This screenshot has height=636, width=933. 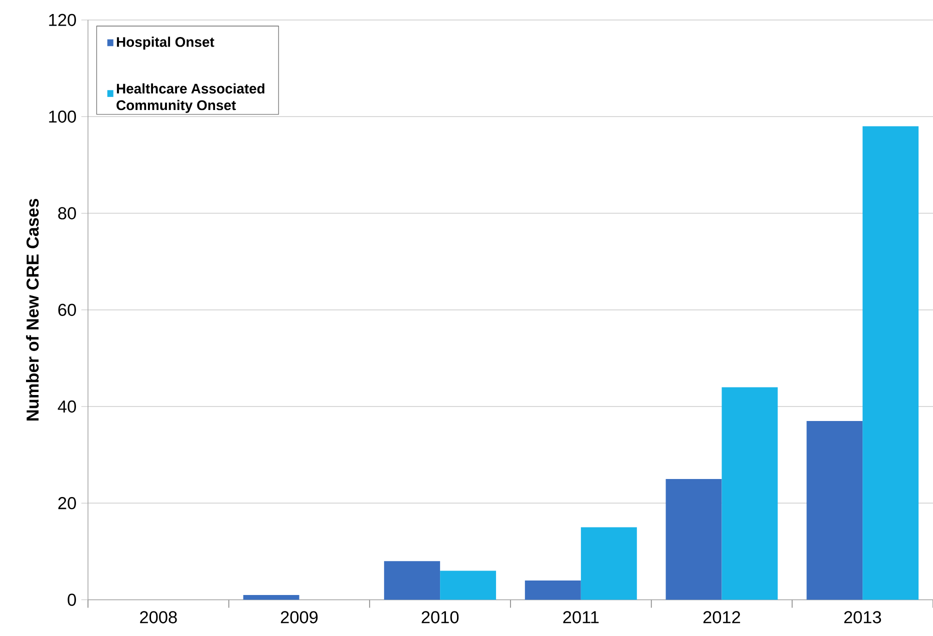 What do you see at coordinates (440, 617) in the screenshot?
I see `x-tick-label: 2010` at bounding box center [440, 617].